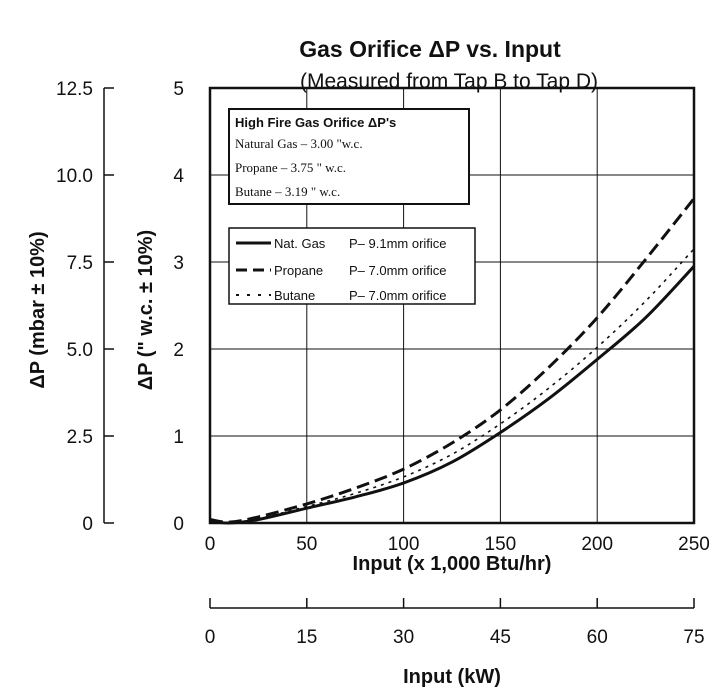 This screenshot has width=715, height=689. Describe the element at coordinates (74, 176) in the screenshot. I see `y2-tick-label: 10.0` at that location.